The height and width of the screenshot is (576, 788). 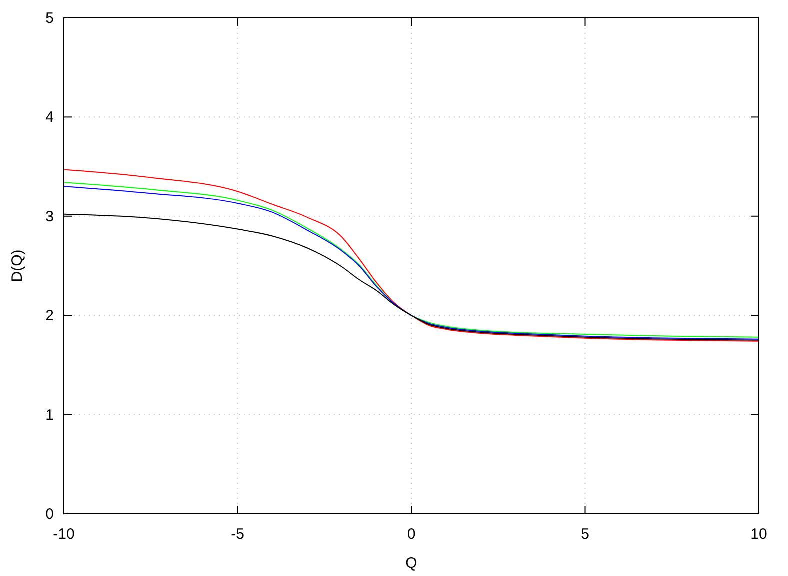 I want to click on x-tick-label: -5, so click(x=237, y=534).